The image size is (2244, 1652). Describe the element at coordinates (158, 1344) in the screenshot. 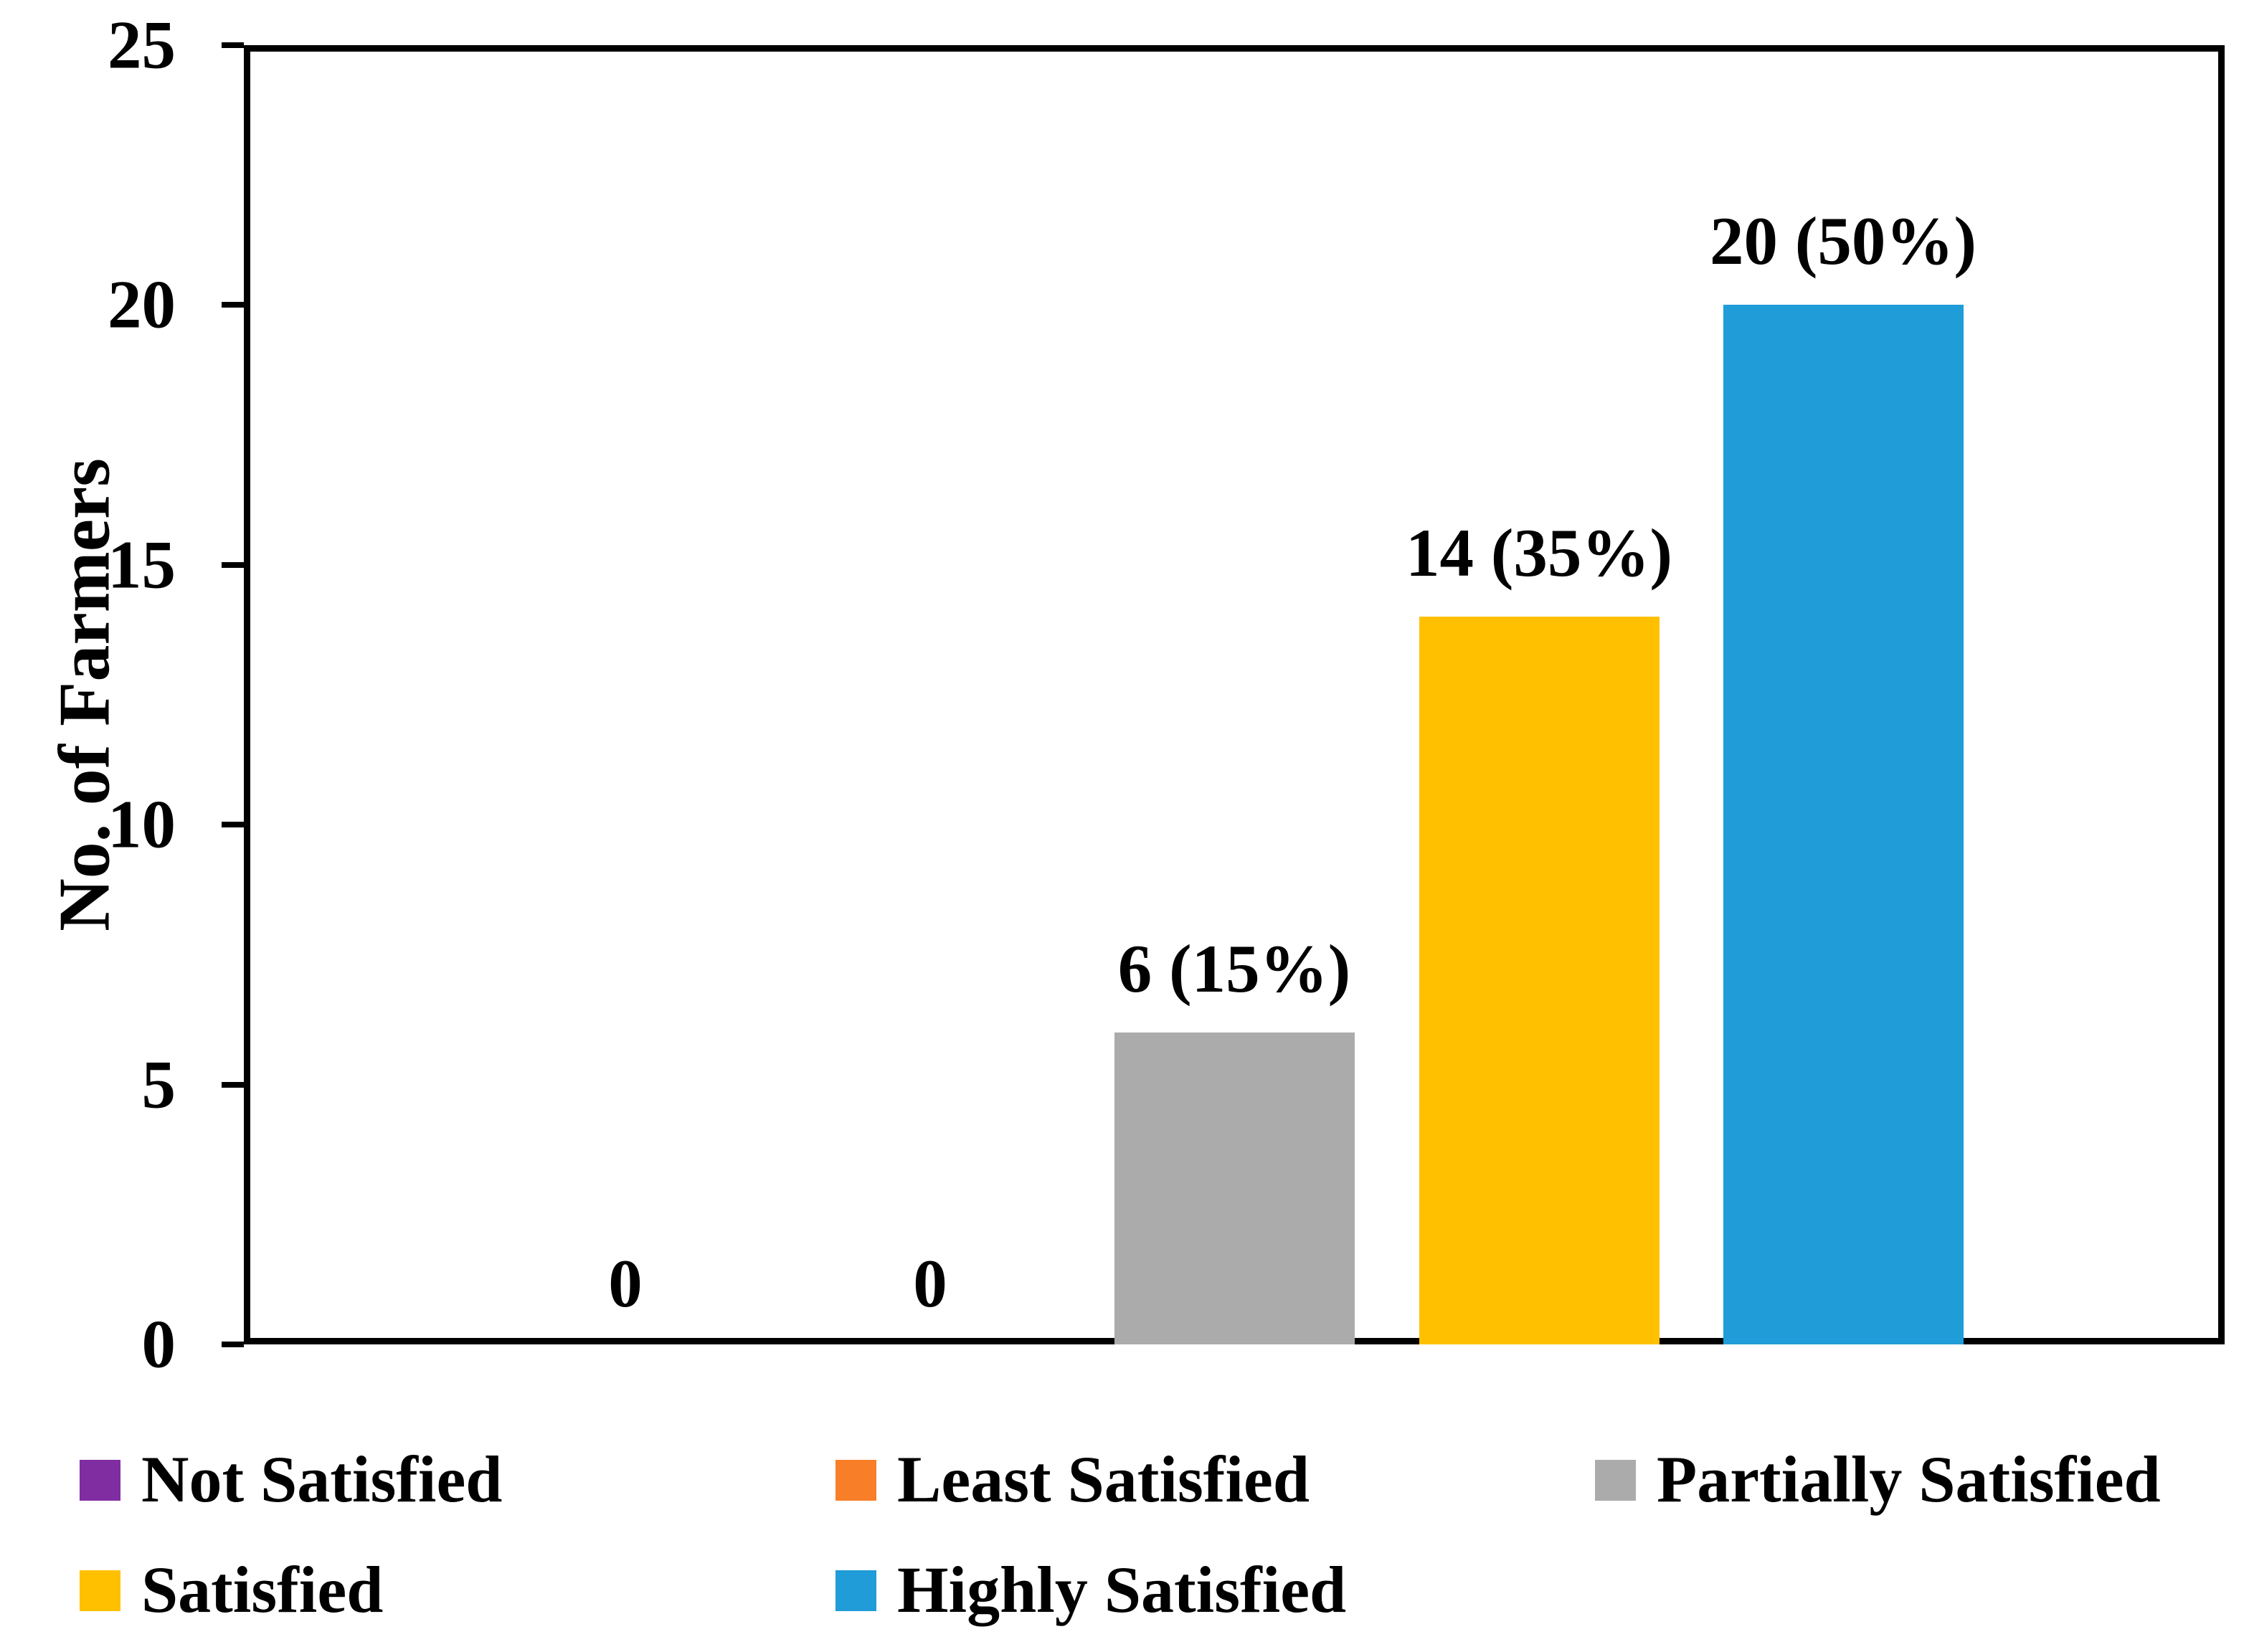

I see `y-tick-label: 0` at that location.